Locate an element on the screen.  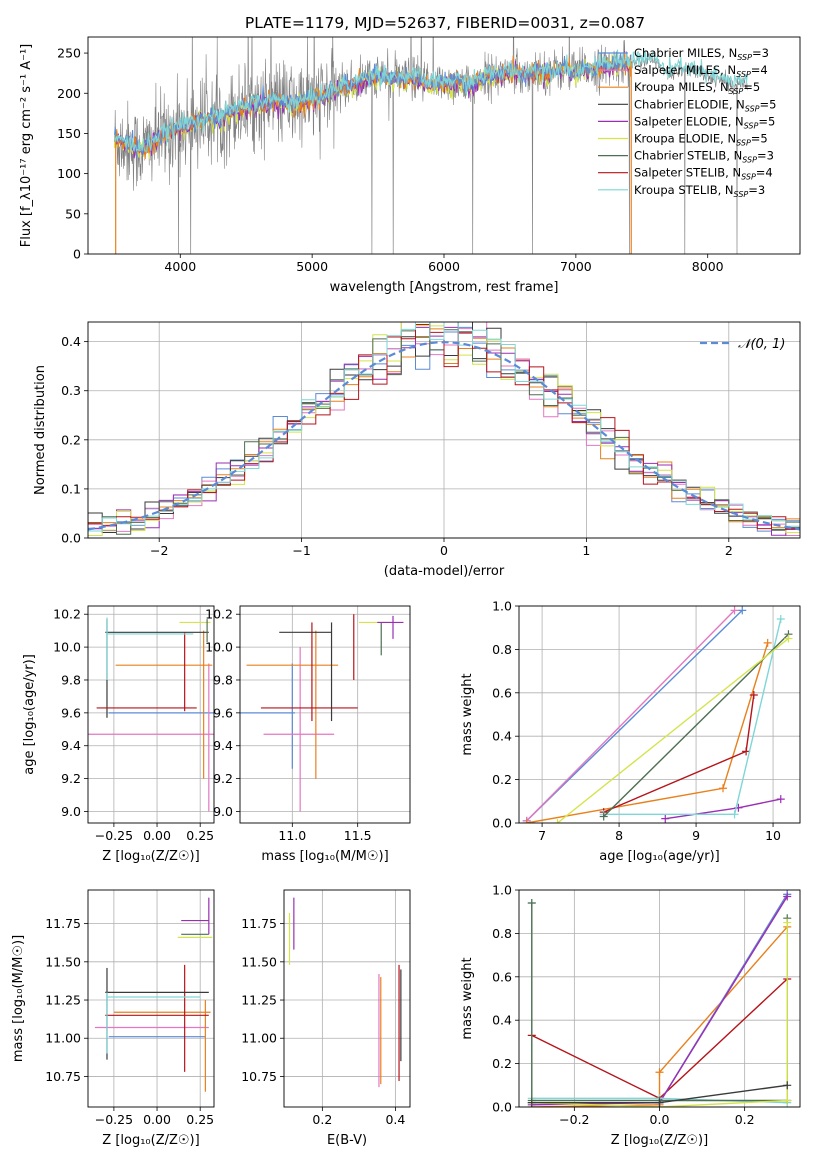
y-tick-label: 9.6 is located at coordinates (71, 712).